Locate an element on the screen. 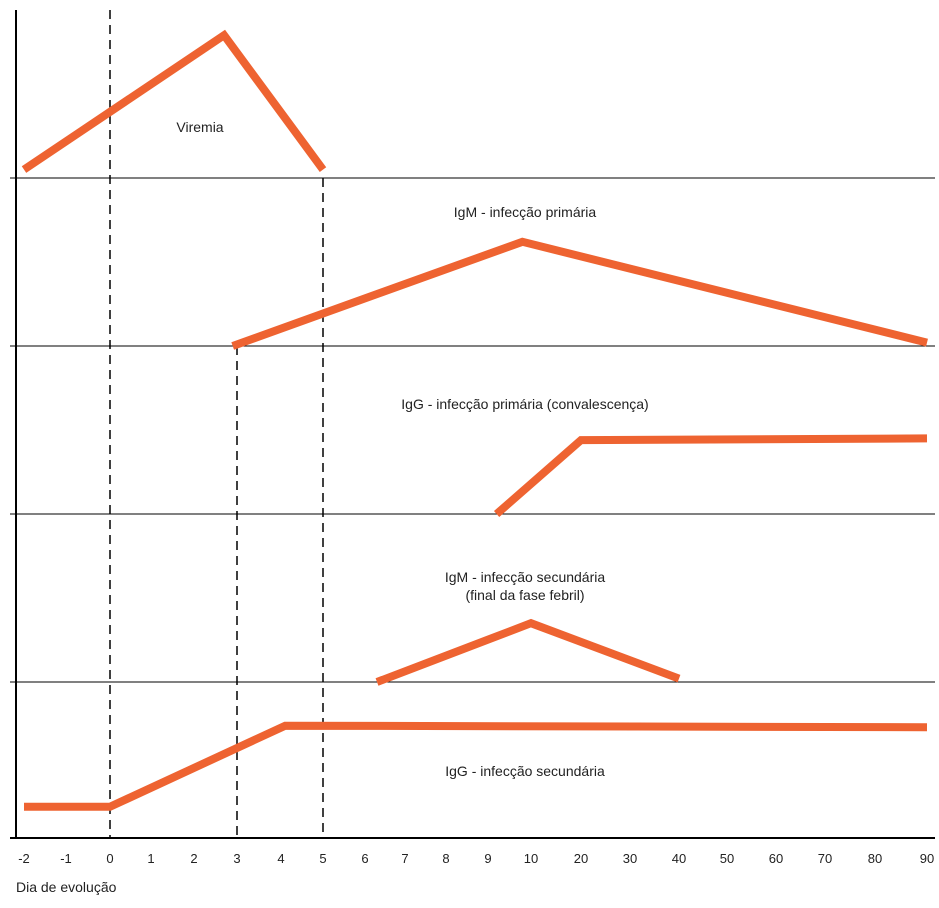  series-label-line: Viremia is located at coordinates (199, 127).